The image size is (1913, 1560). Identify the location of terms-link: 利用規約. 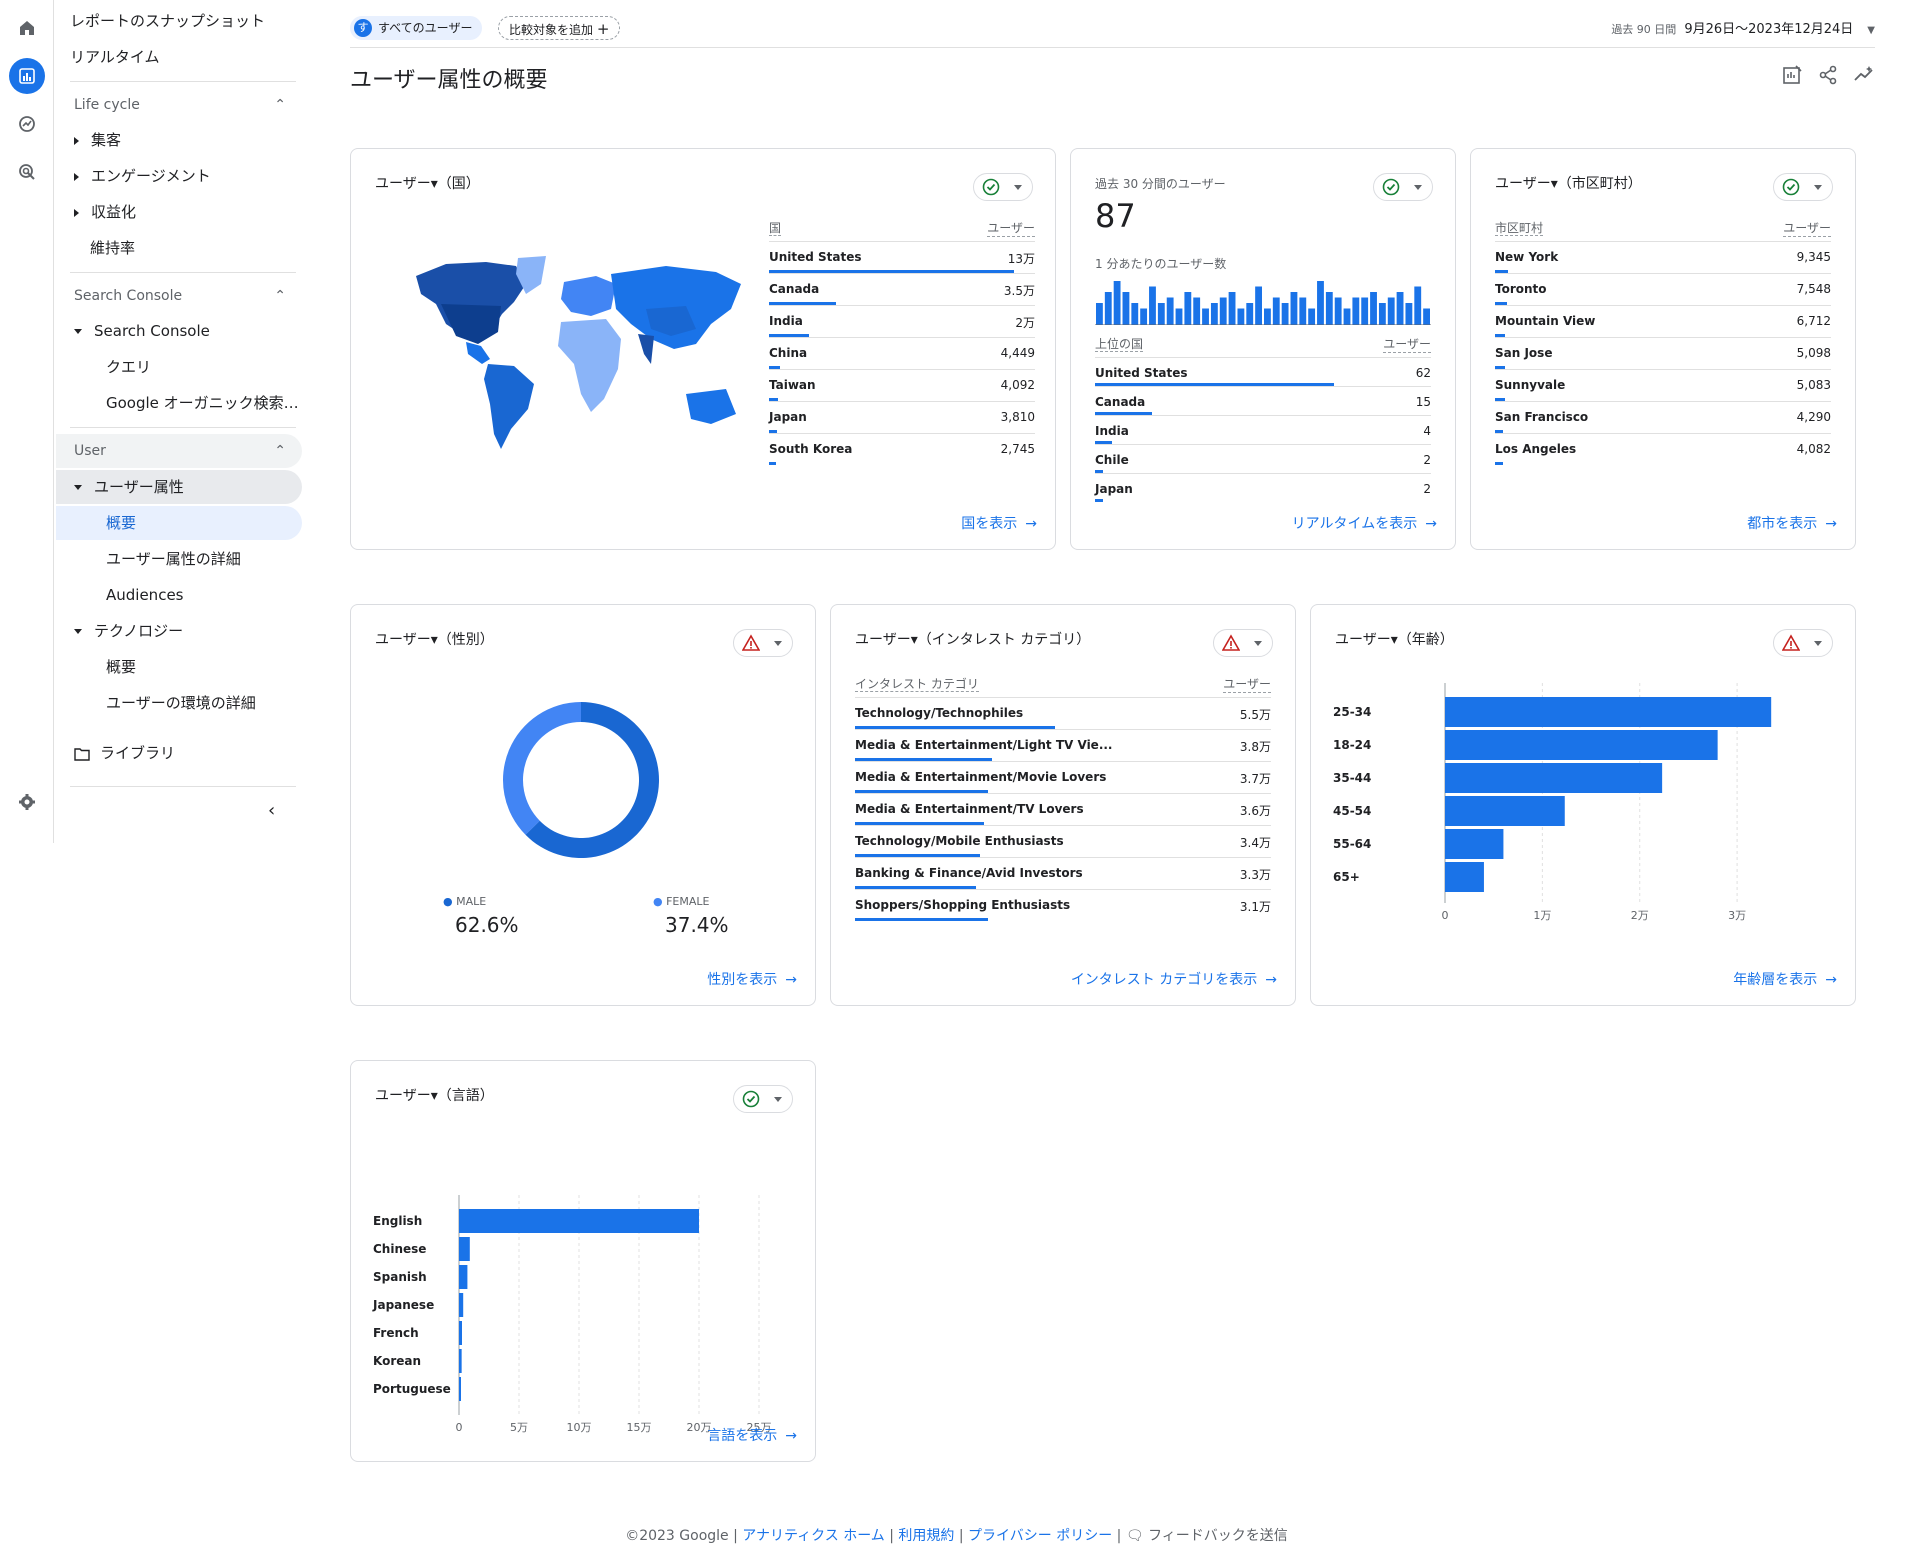
(926, 1536).